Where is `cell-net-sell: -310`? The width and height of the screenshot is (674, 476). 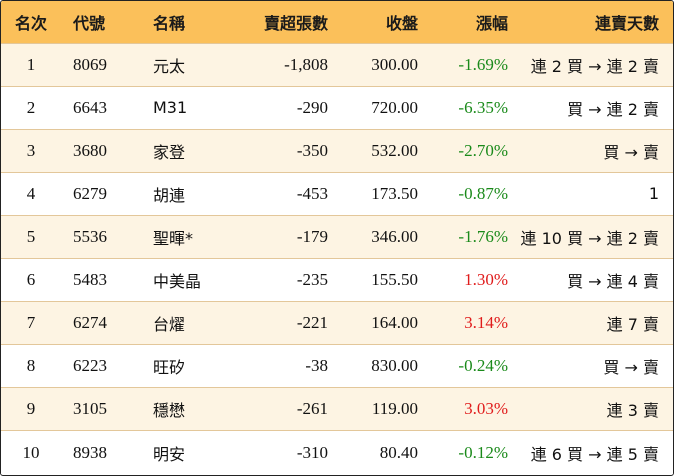
cell-net-sell: -310 is located at coordinates (312, 452).